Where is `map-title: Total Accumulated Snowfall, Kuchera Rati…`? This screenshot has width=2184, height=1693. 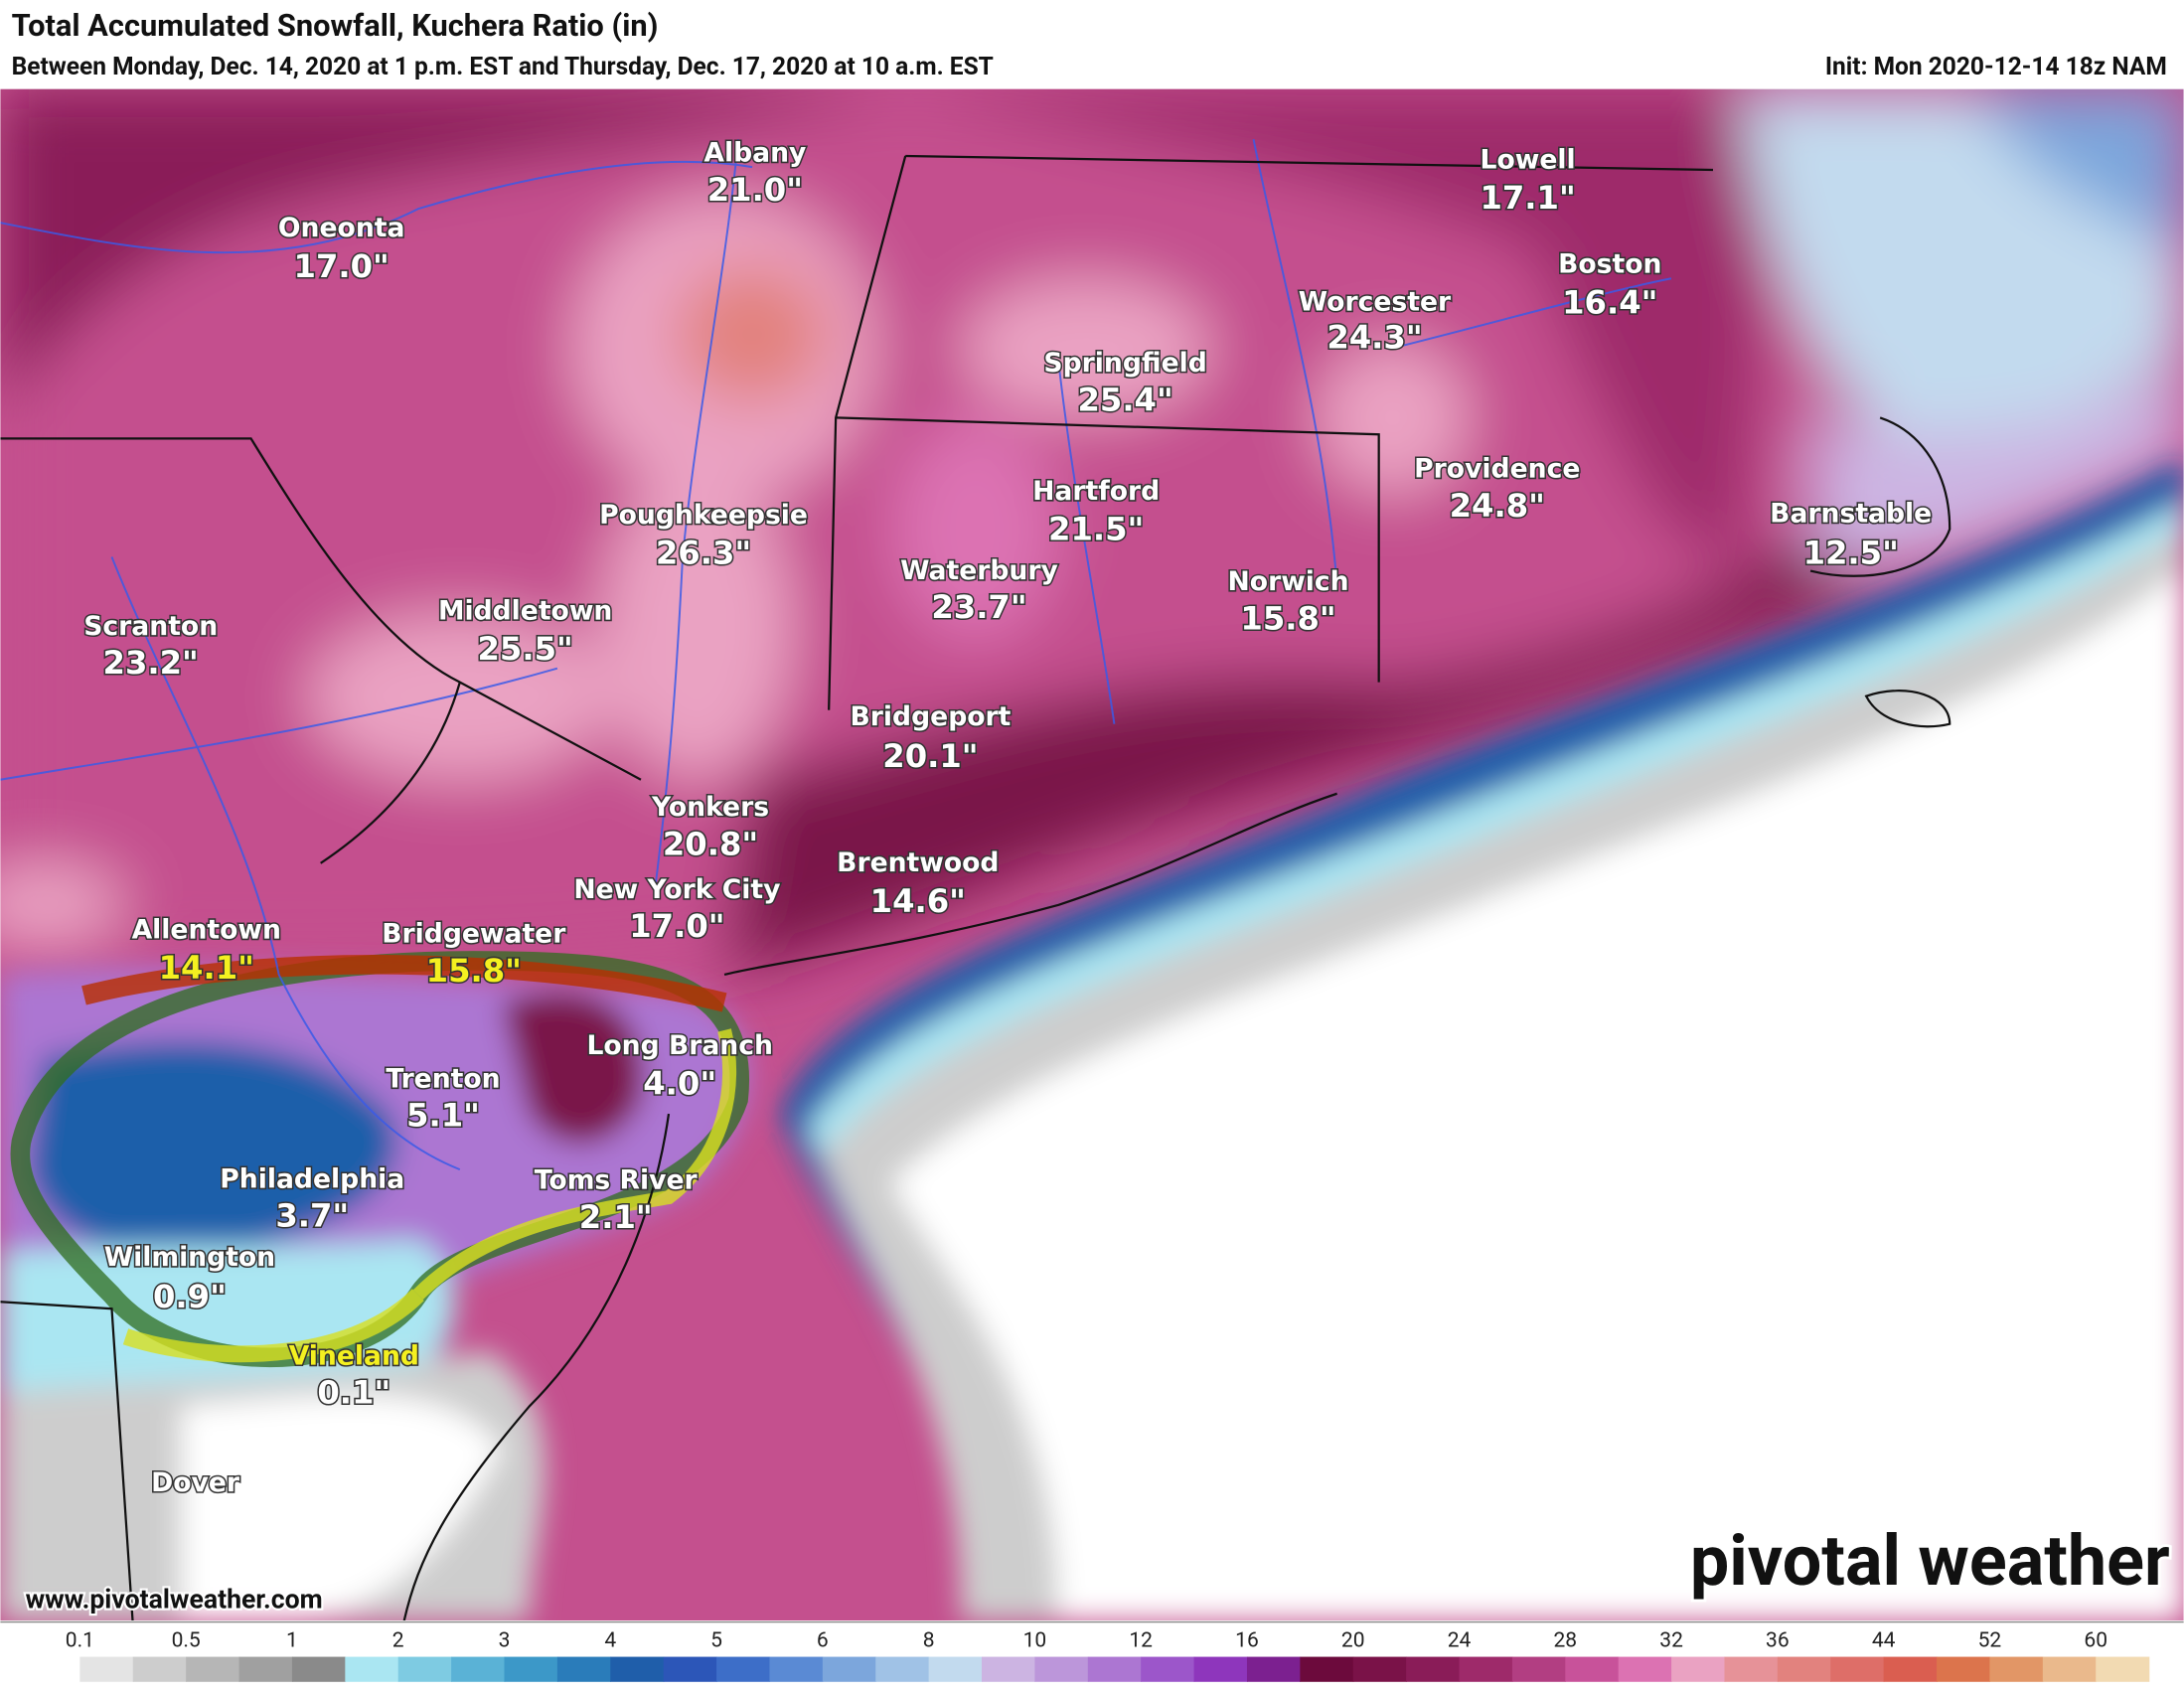 map-title: Total Accumulated Snowfall, Kuchera Rati… is located at coordinates (335, 25).